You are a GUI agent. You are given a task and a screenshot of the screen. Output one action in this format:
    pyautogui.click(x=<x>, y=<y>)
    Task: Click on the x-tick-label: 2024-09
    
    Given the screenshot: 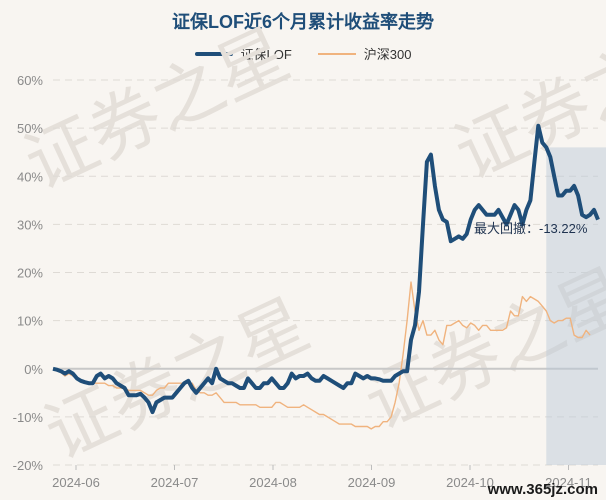 What is the action you would take?
    pyautogui.click(x=372, y=482)
    